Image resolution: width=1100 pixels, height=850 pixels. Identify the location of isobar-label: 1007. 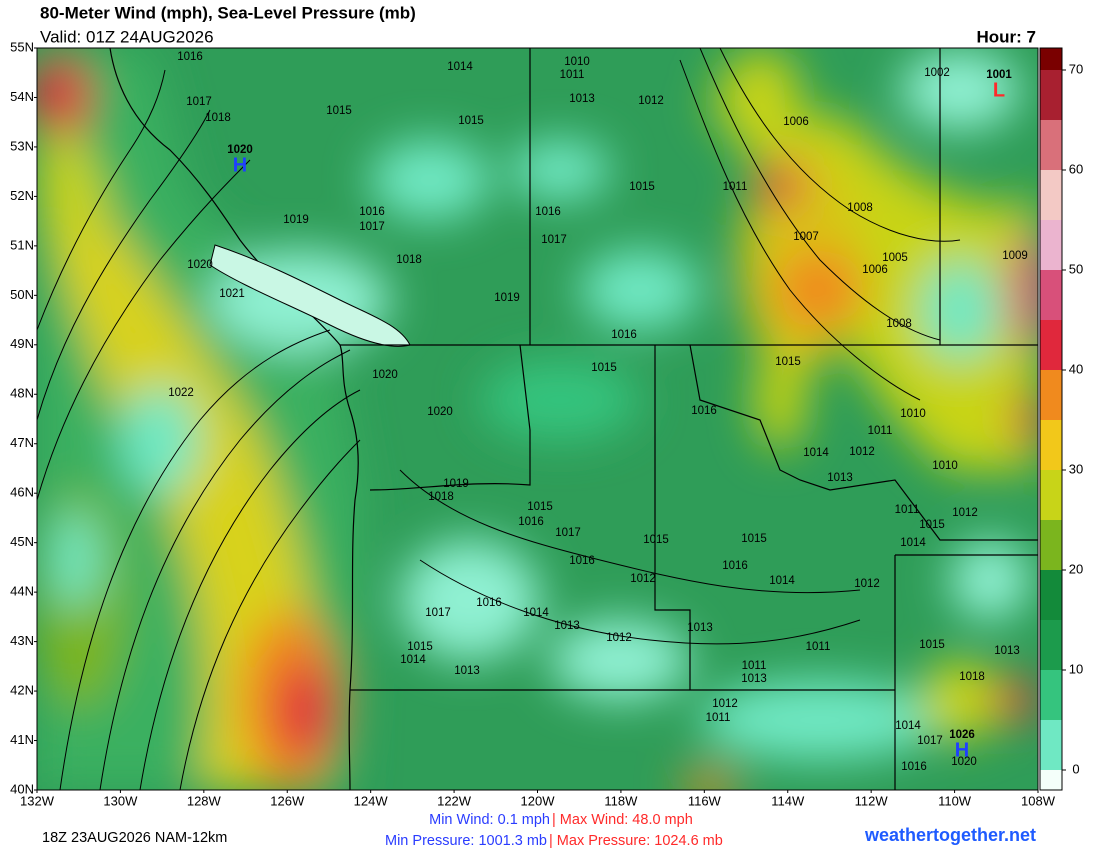
(806, 237).